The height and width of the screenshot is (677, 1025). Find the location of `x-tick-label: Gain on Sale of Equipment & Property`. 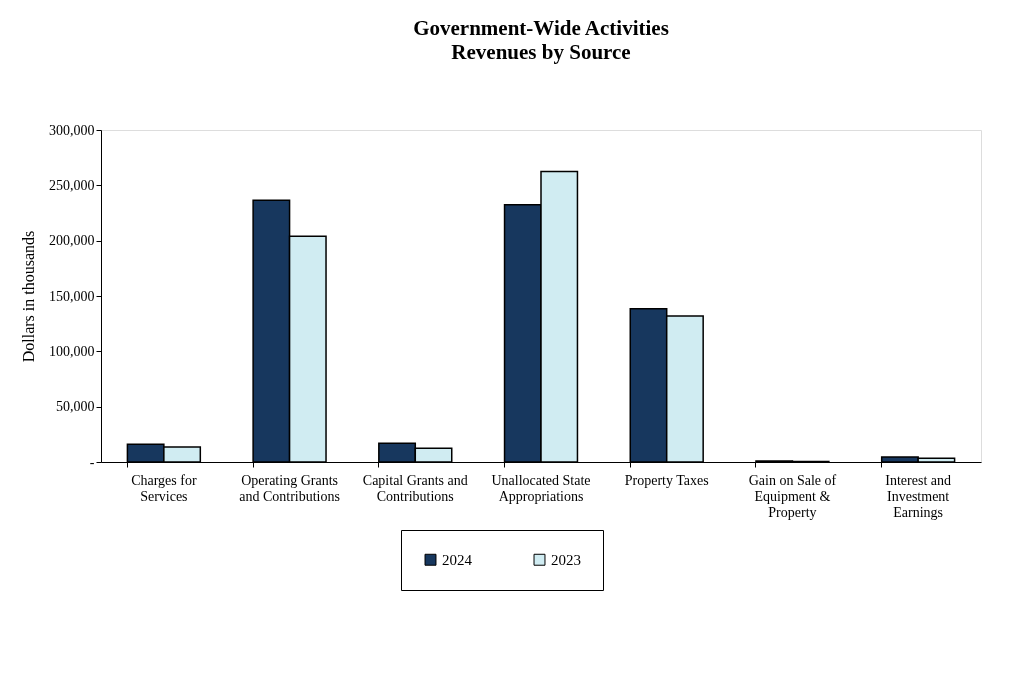

x-tick-label: Gain on Sale of Equipment & Property is located at coordinates (792, 496).